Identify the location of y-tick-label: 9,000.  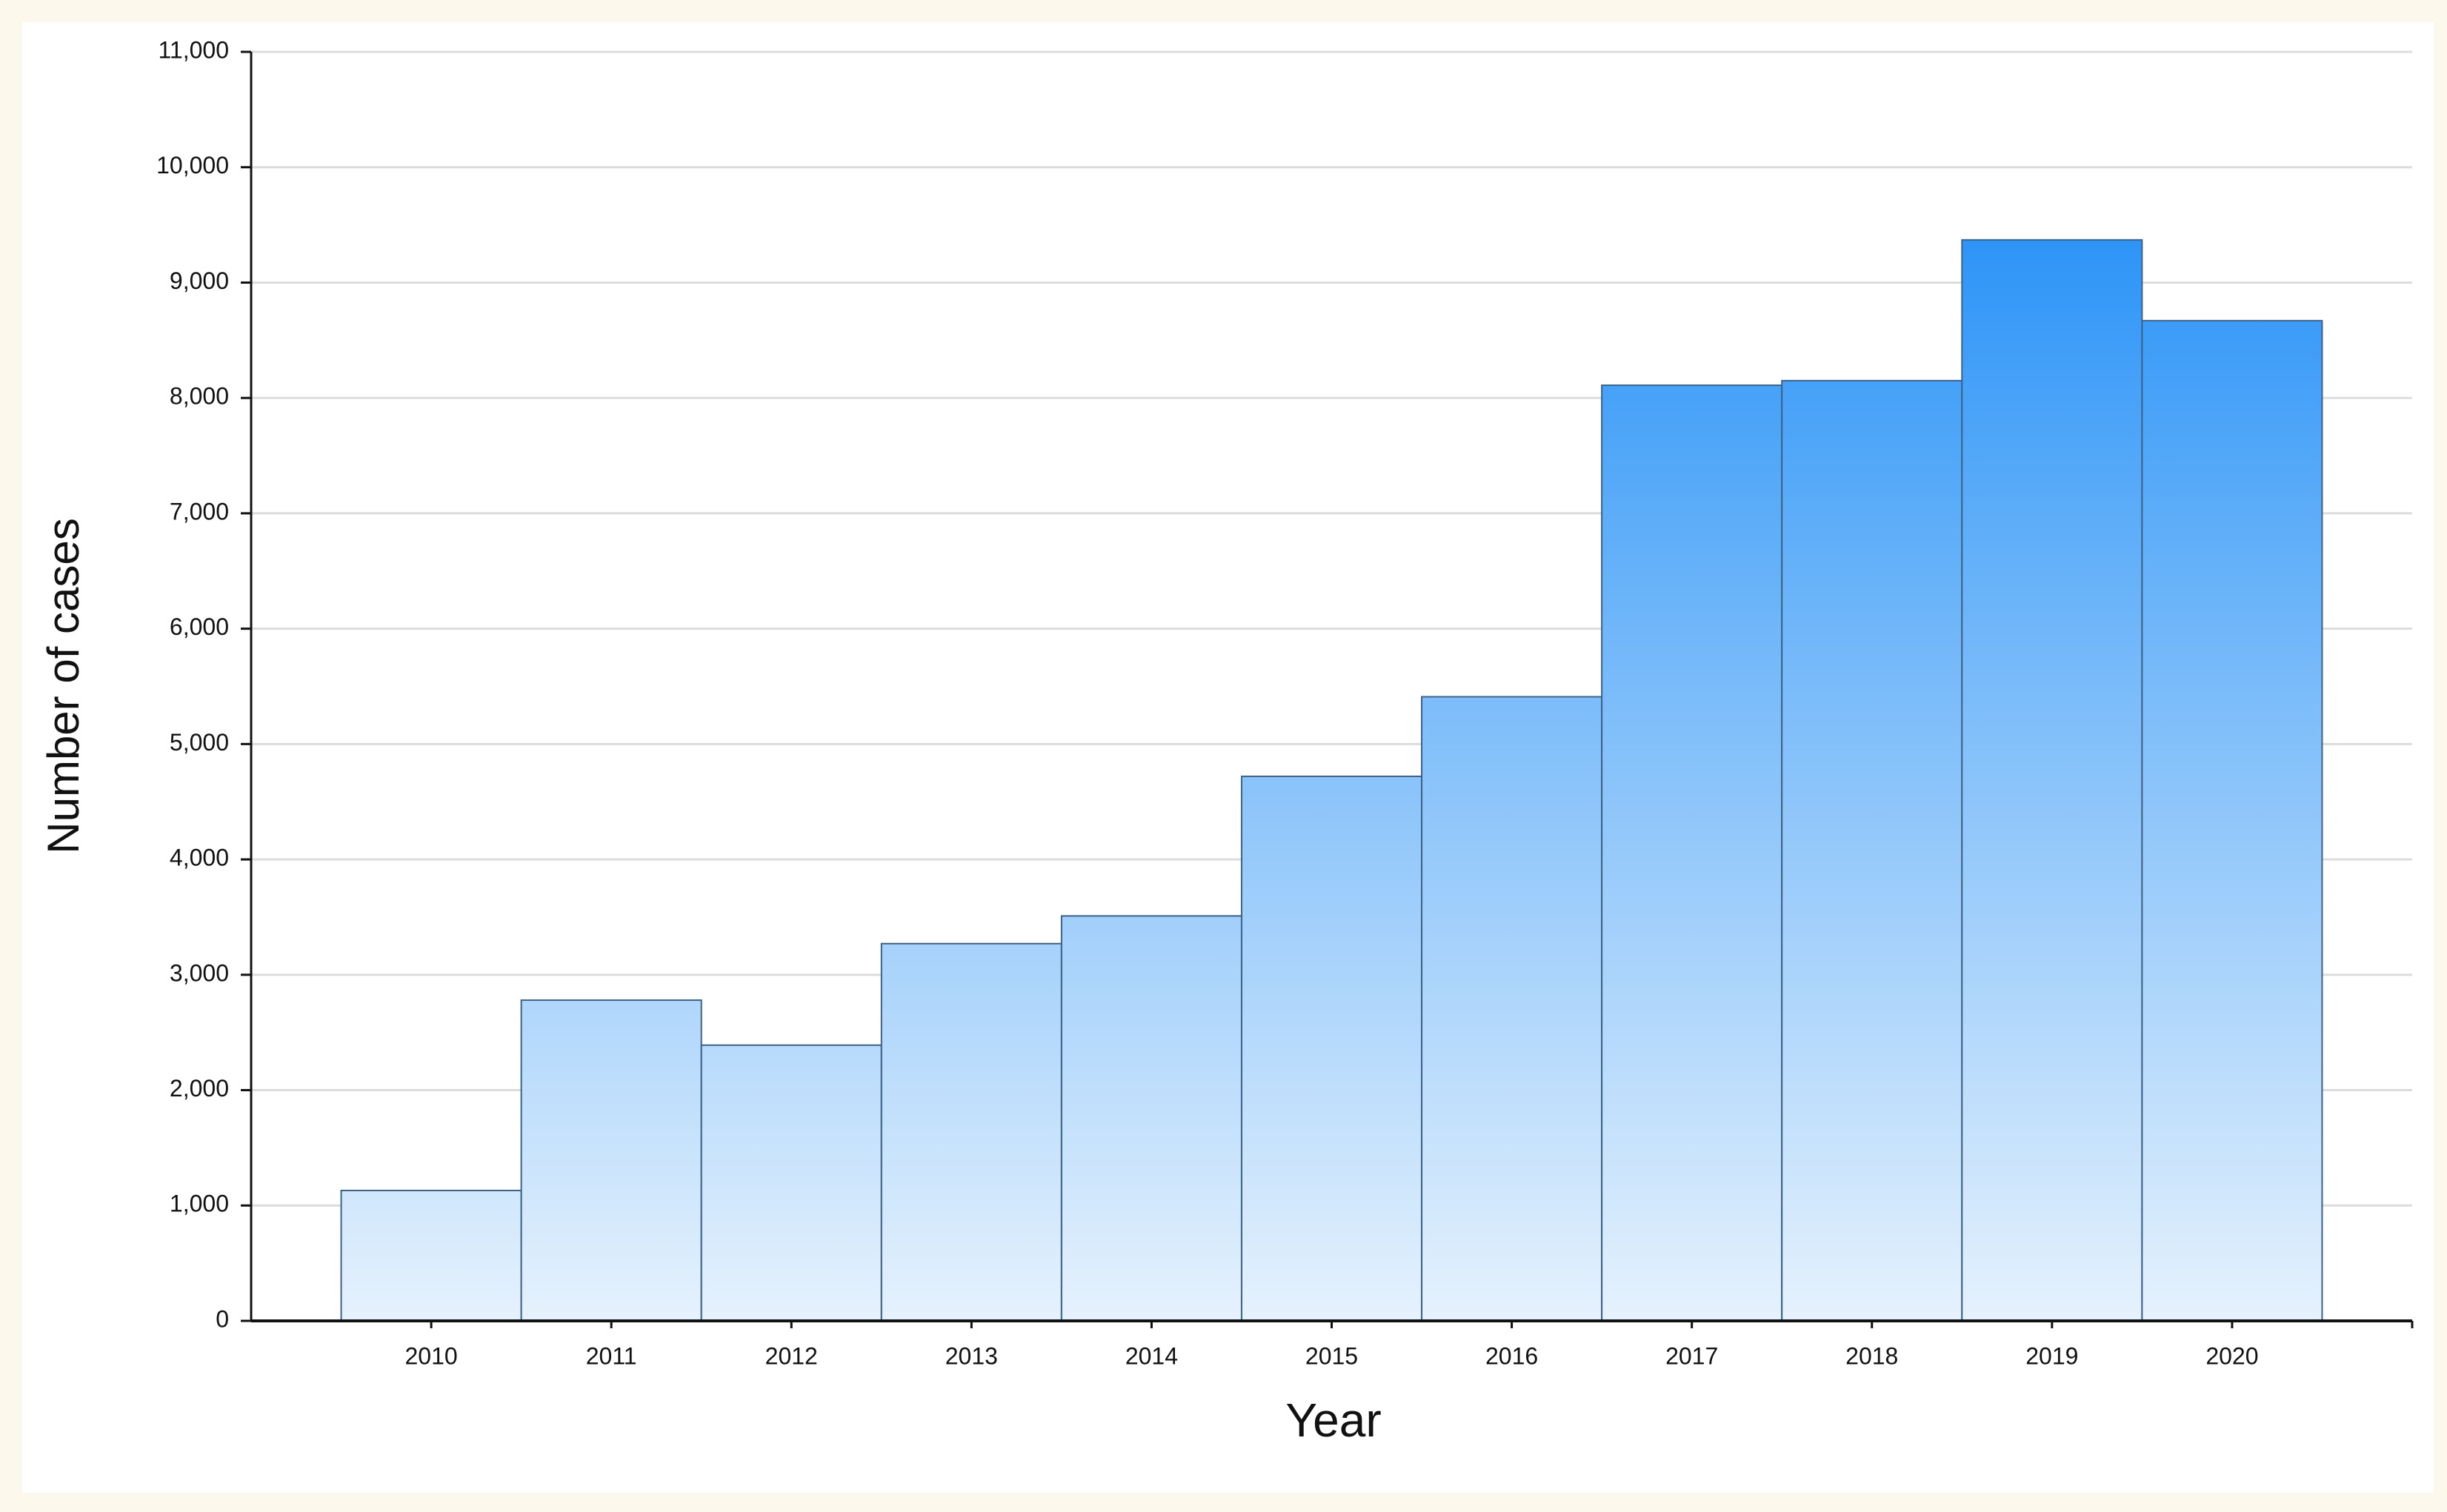
(199, 280).